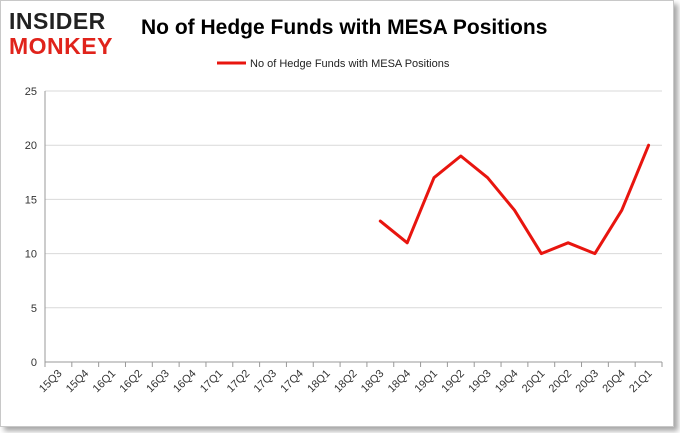 The width and height of the screenshot is (680, 433). Describe the element at coordinates (158, 382) in the screenshot. I see `x-tick-label-16Q3: 16Q3` at that location.